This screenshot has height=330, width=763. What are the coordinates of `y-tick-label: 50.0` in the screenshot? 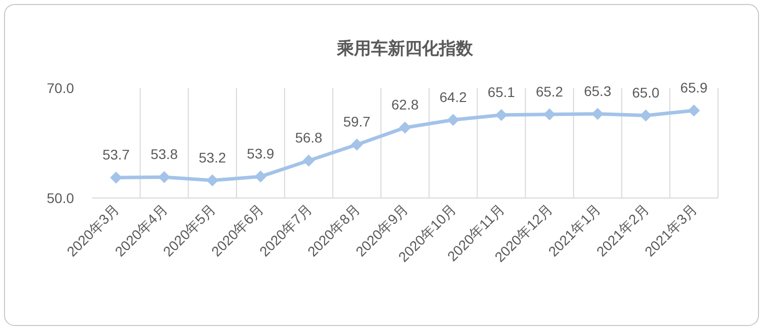 It's located at (60, 198).